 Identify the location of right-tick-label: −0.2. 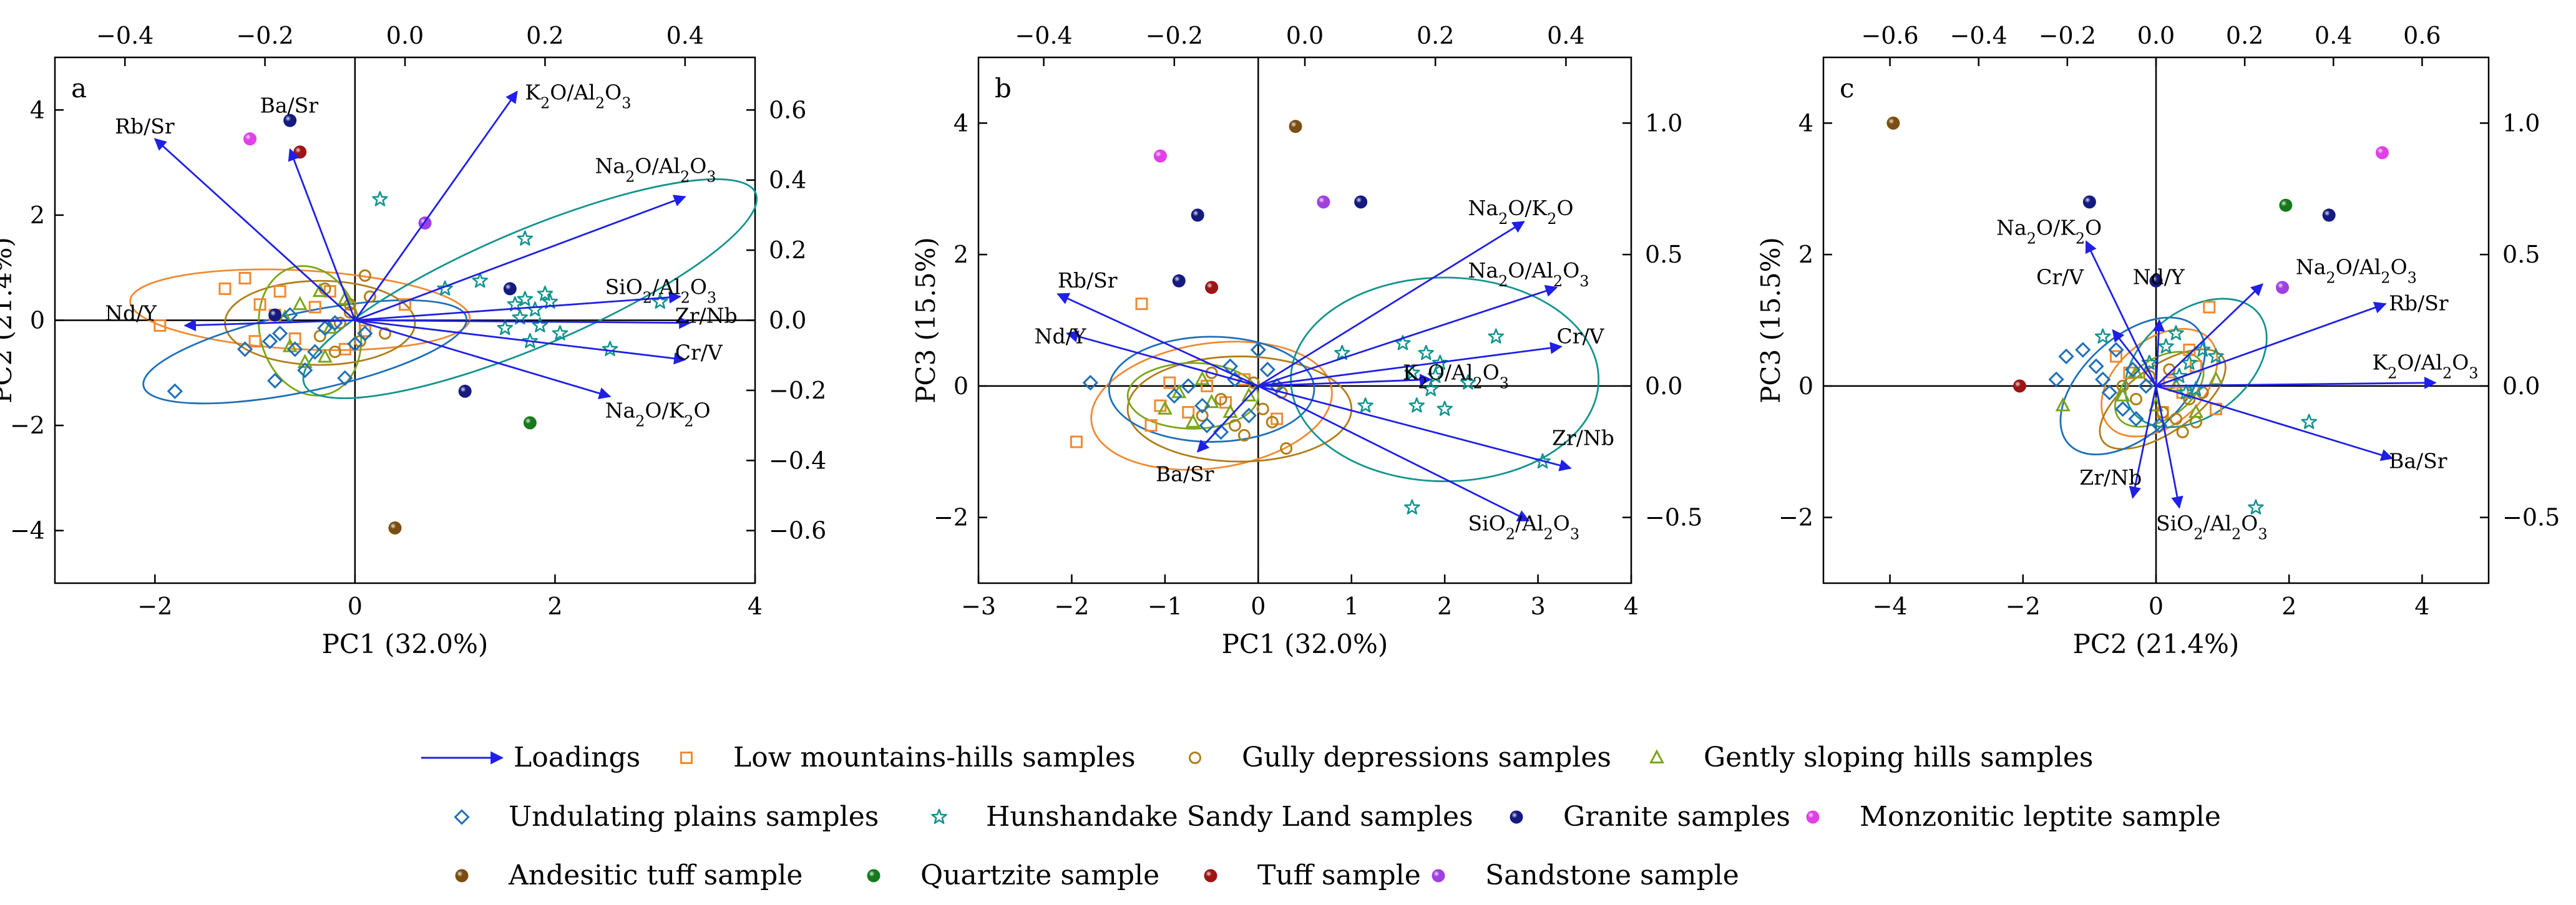
(797, 390).